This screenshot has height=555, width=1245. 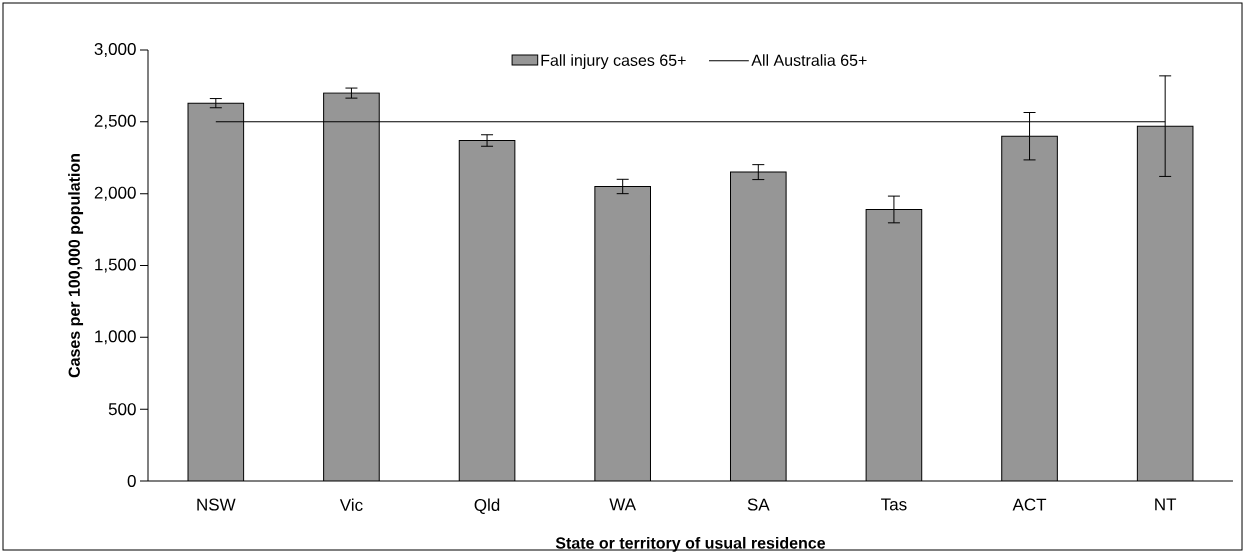 What do you see at coordinates (623, 504) in the screenshot?
I see `x-tick-label: WA` at bounding box center [623, 504].